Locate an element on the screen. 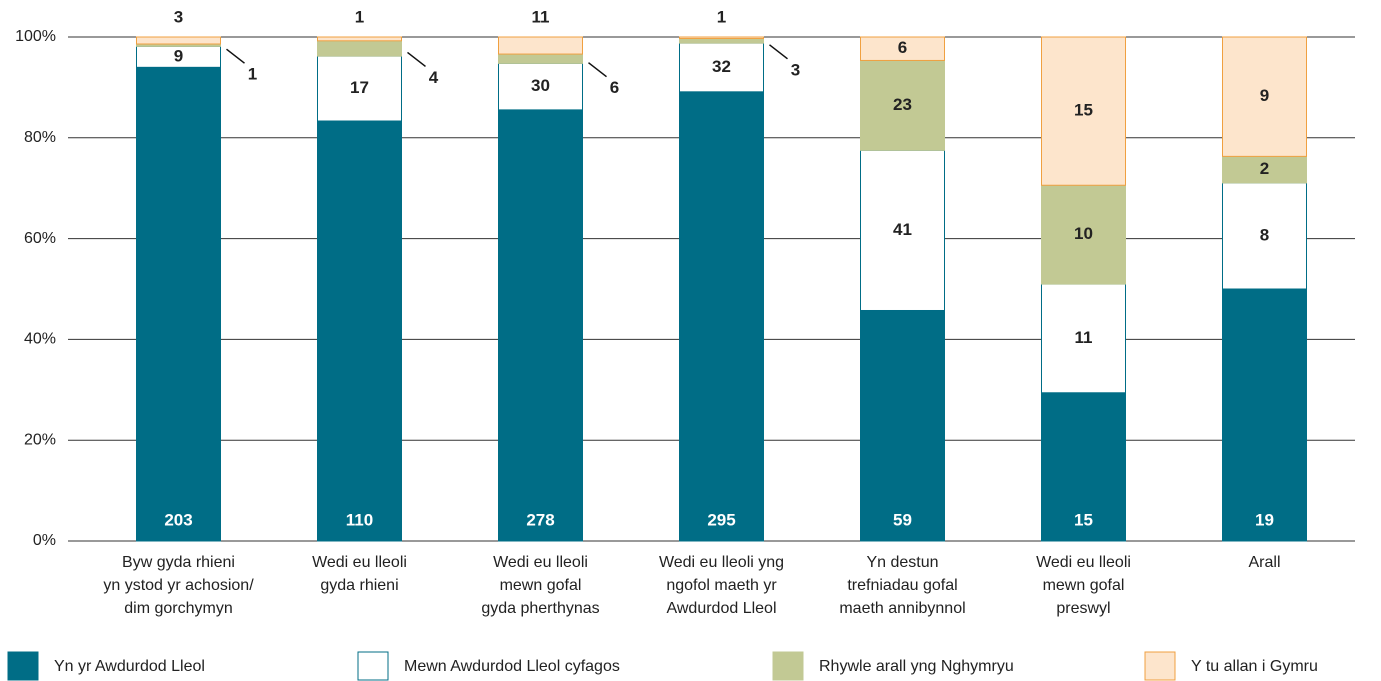 This screenshot has width=1381, height=681. data-label: 23 is located at coordinates (902, 104).